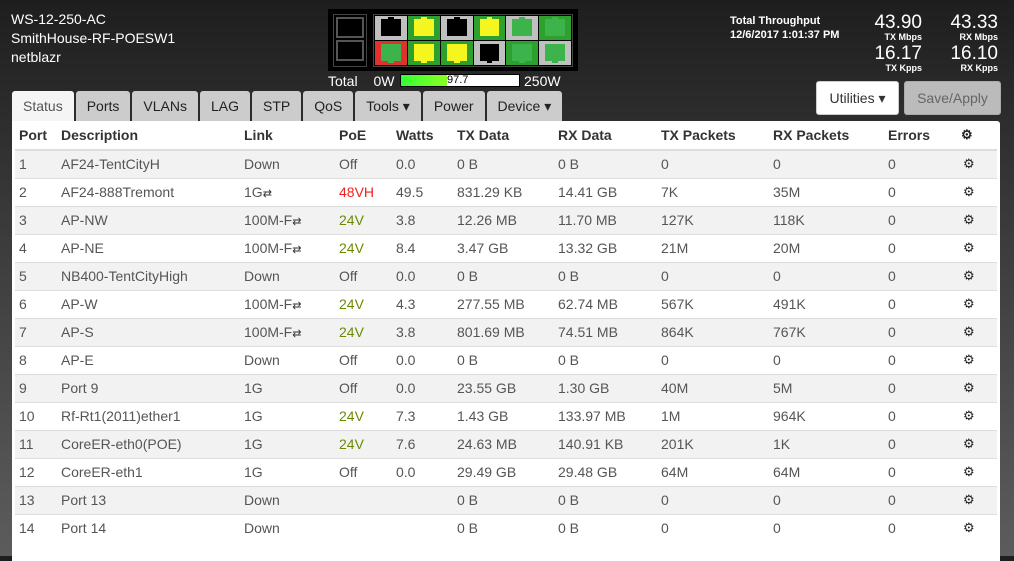 This screenshot has height=561, width=1014. I want to click on tab-ports: Ports, so click(103, 106).